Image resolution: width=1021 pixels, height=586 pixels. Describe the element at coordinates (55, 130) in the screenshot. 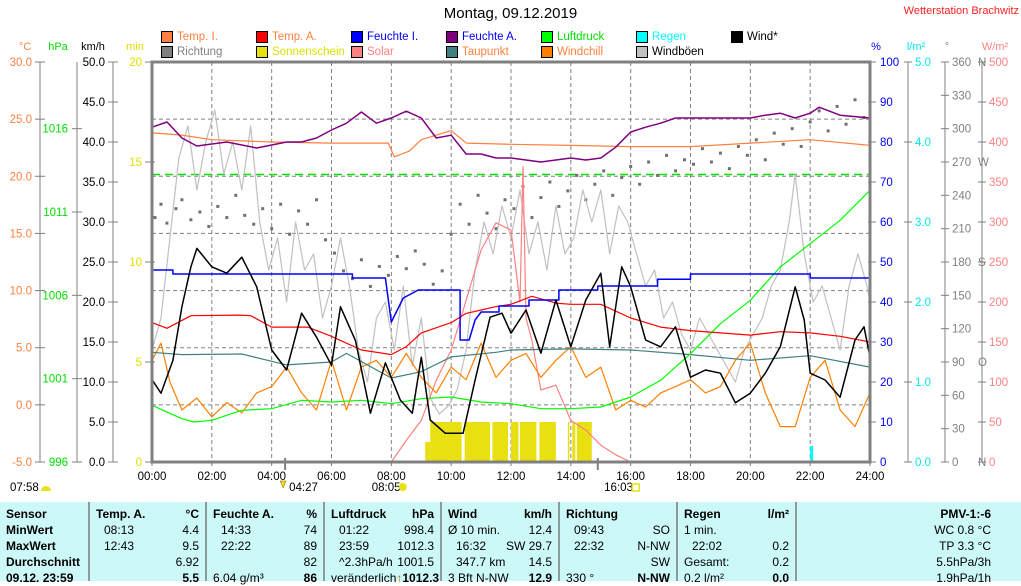

I see `axis-tick-label: 1016` at that location.